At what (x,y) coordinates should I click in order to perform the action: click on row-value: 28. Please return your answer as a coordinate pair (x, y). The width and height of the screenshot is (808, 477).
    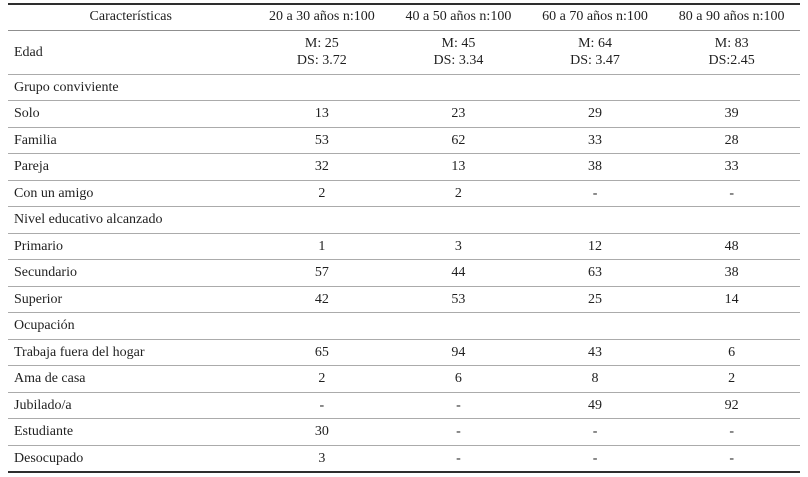
    Looking at the image, I should click on (731, 141).